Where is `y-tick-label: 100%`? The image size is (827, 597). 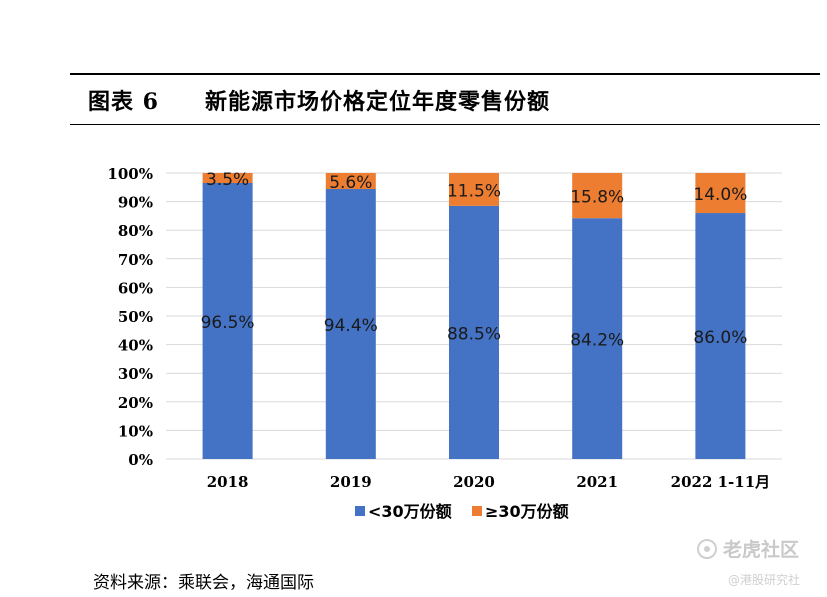
y-tick-label: 100% is located at coordinates (130, 174).